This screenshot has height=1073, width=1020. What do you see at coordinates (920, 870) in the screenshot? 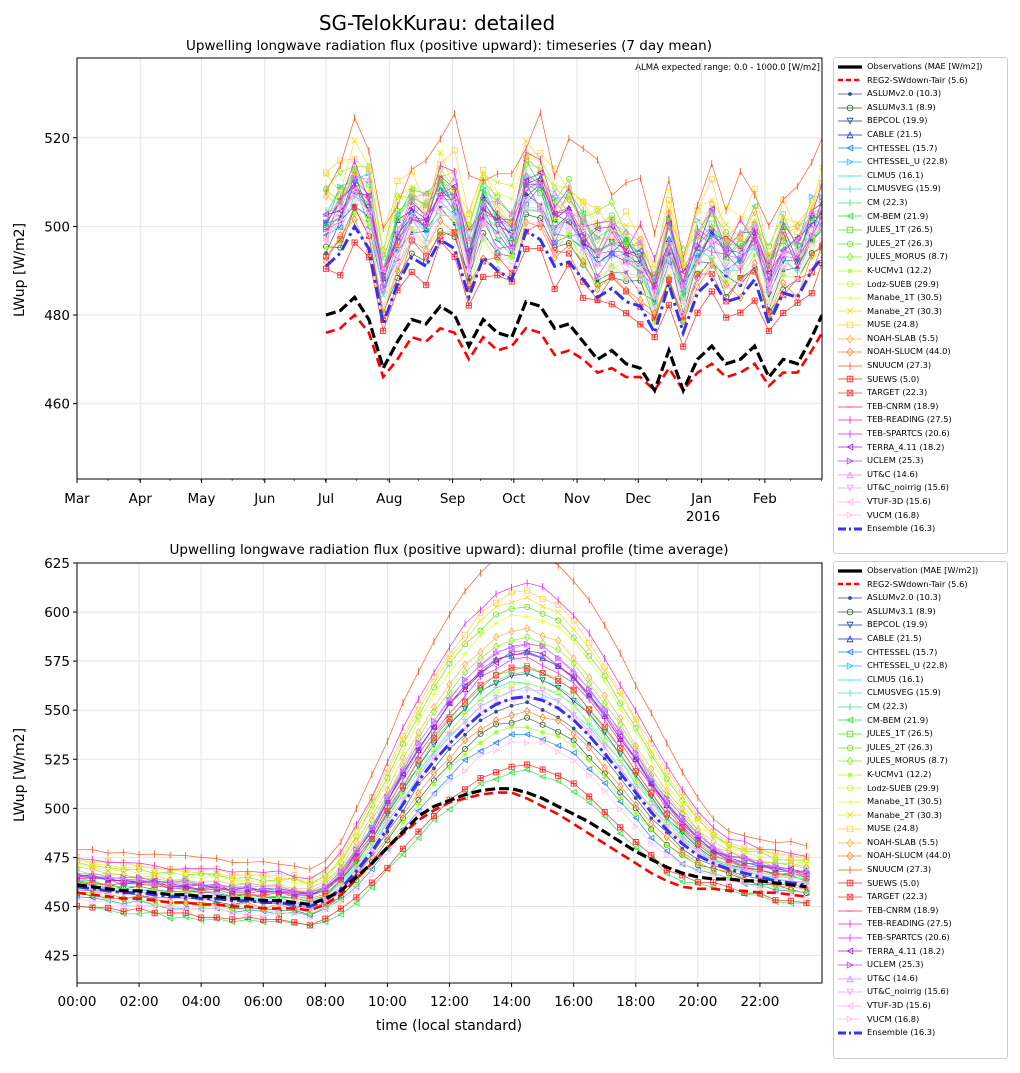
I see `legend-item-snuucm: SNUUCM (27.3)` at bounding box center [920, 870].